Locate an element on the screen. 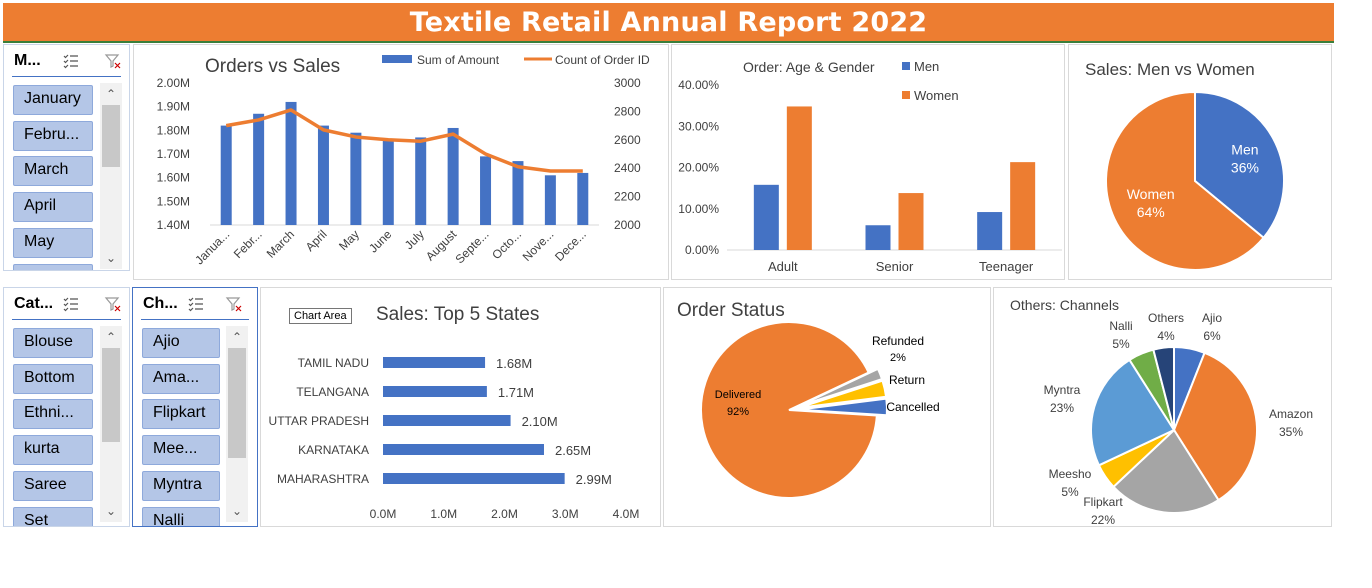 This screenshot has width=1372, height=588. x-tick-label: July is located at coordinates (414, 239).